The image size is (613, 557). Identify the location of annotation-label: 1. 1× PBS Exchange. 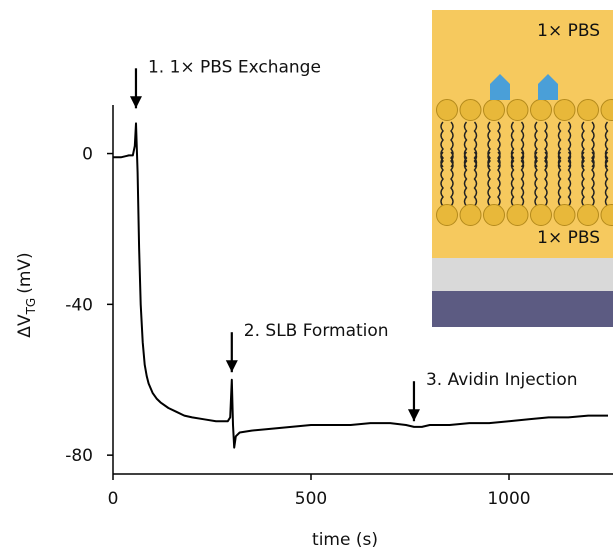
(234, 67).